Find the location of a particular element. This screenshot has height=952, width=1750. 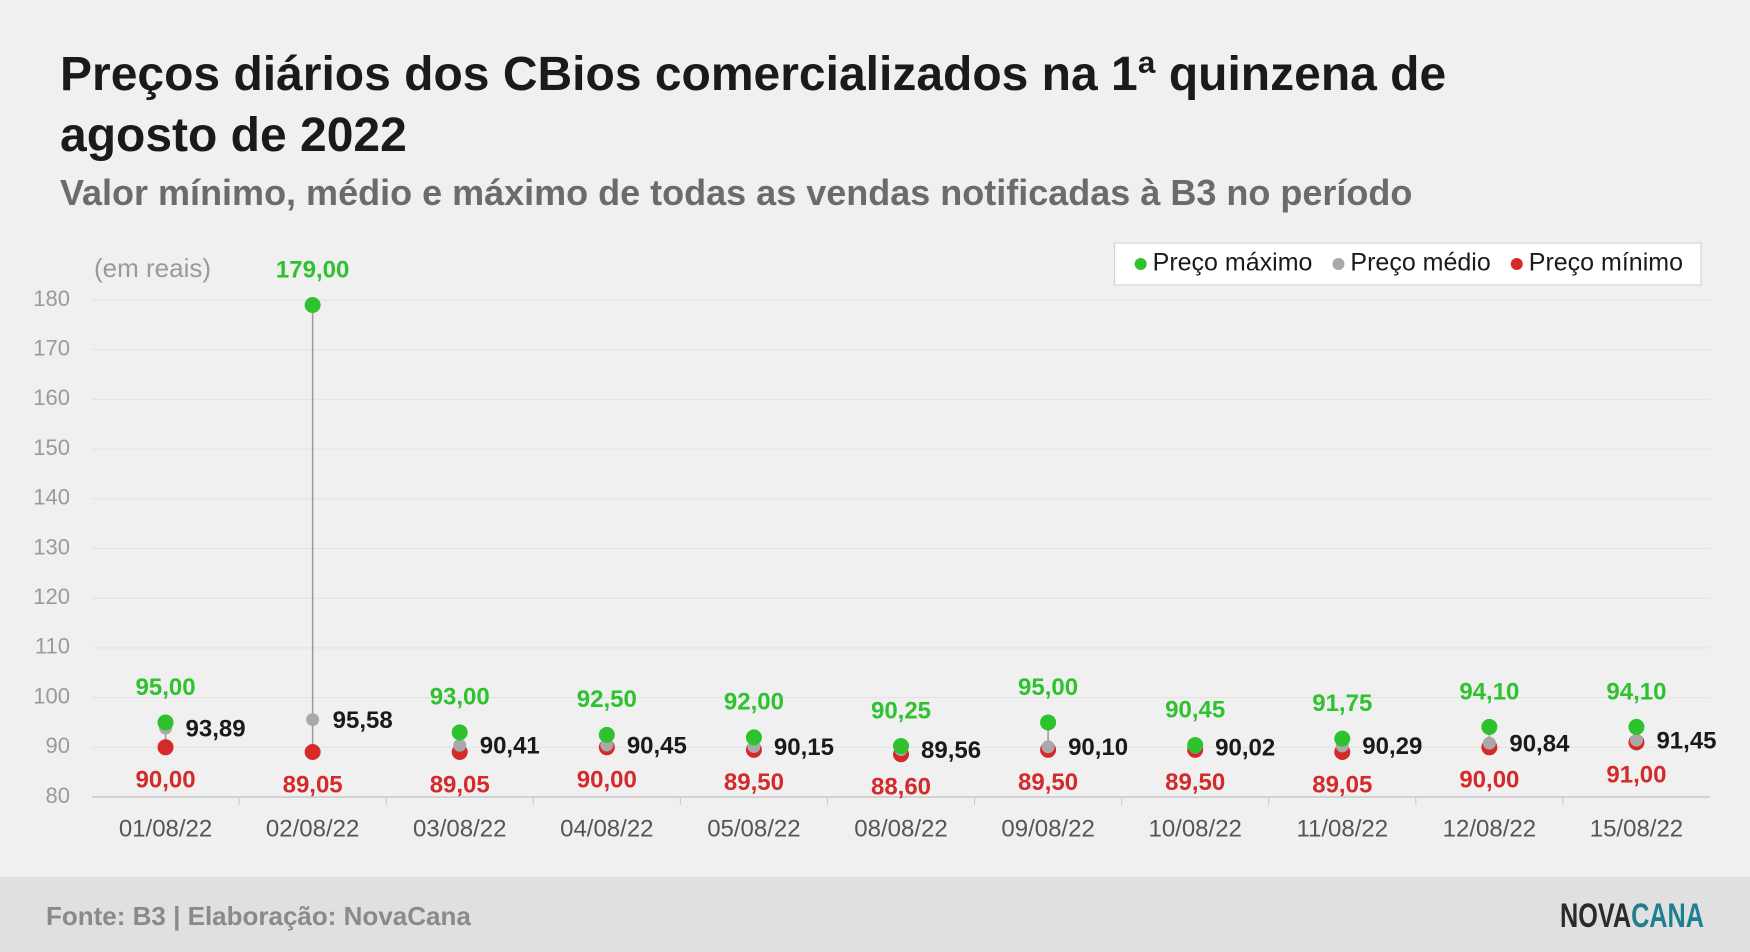

data-label: 93,00 is located at coordinates (460, 697).